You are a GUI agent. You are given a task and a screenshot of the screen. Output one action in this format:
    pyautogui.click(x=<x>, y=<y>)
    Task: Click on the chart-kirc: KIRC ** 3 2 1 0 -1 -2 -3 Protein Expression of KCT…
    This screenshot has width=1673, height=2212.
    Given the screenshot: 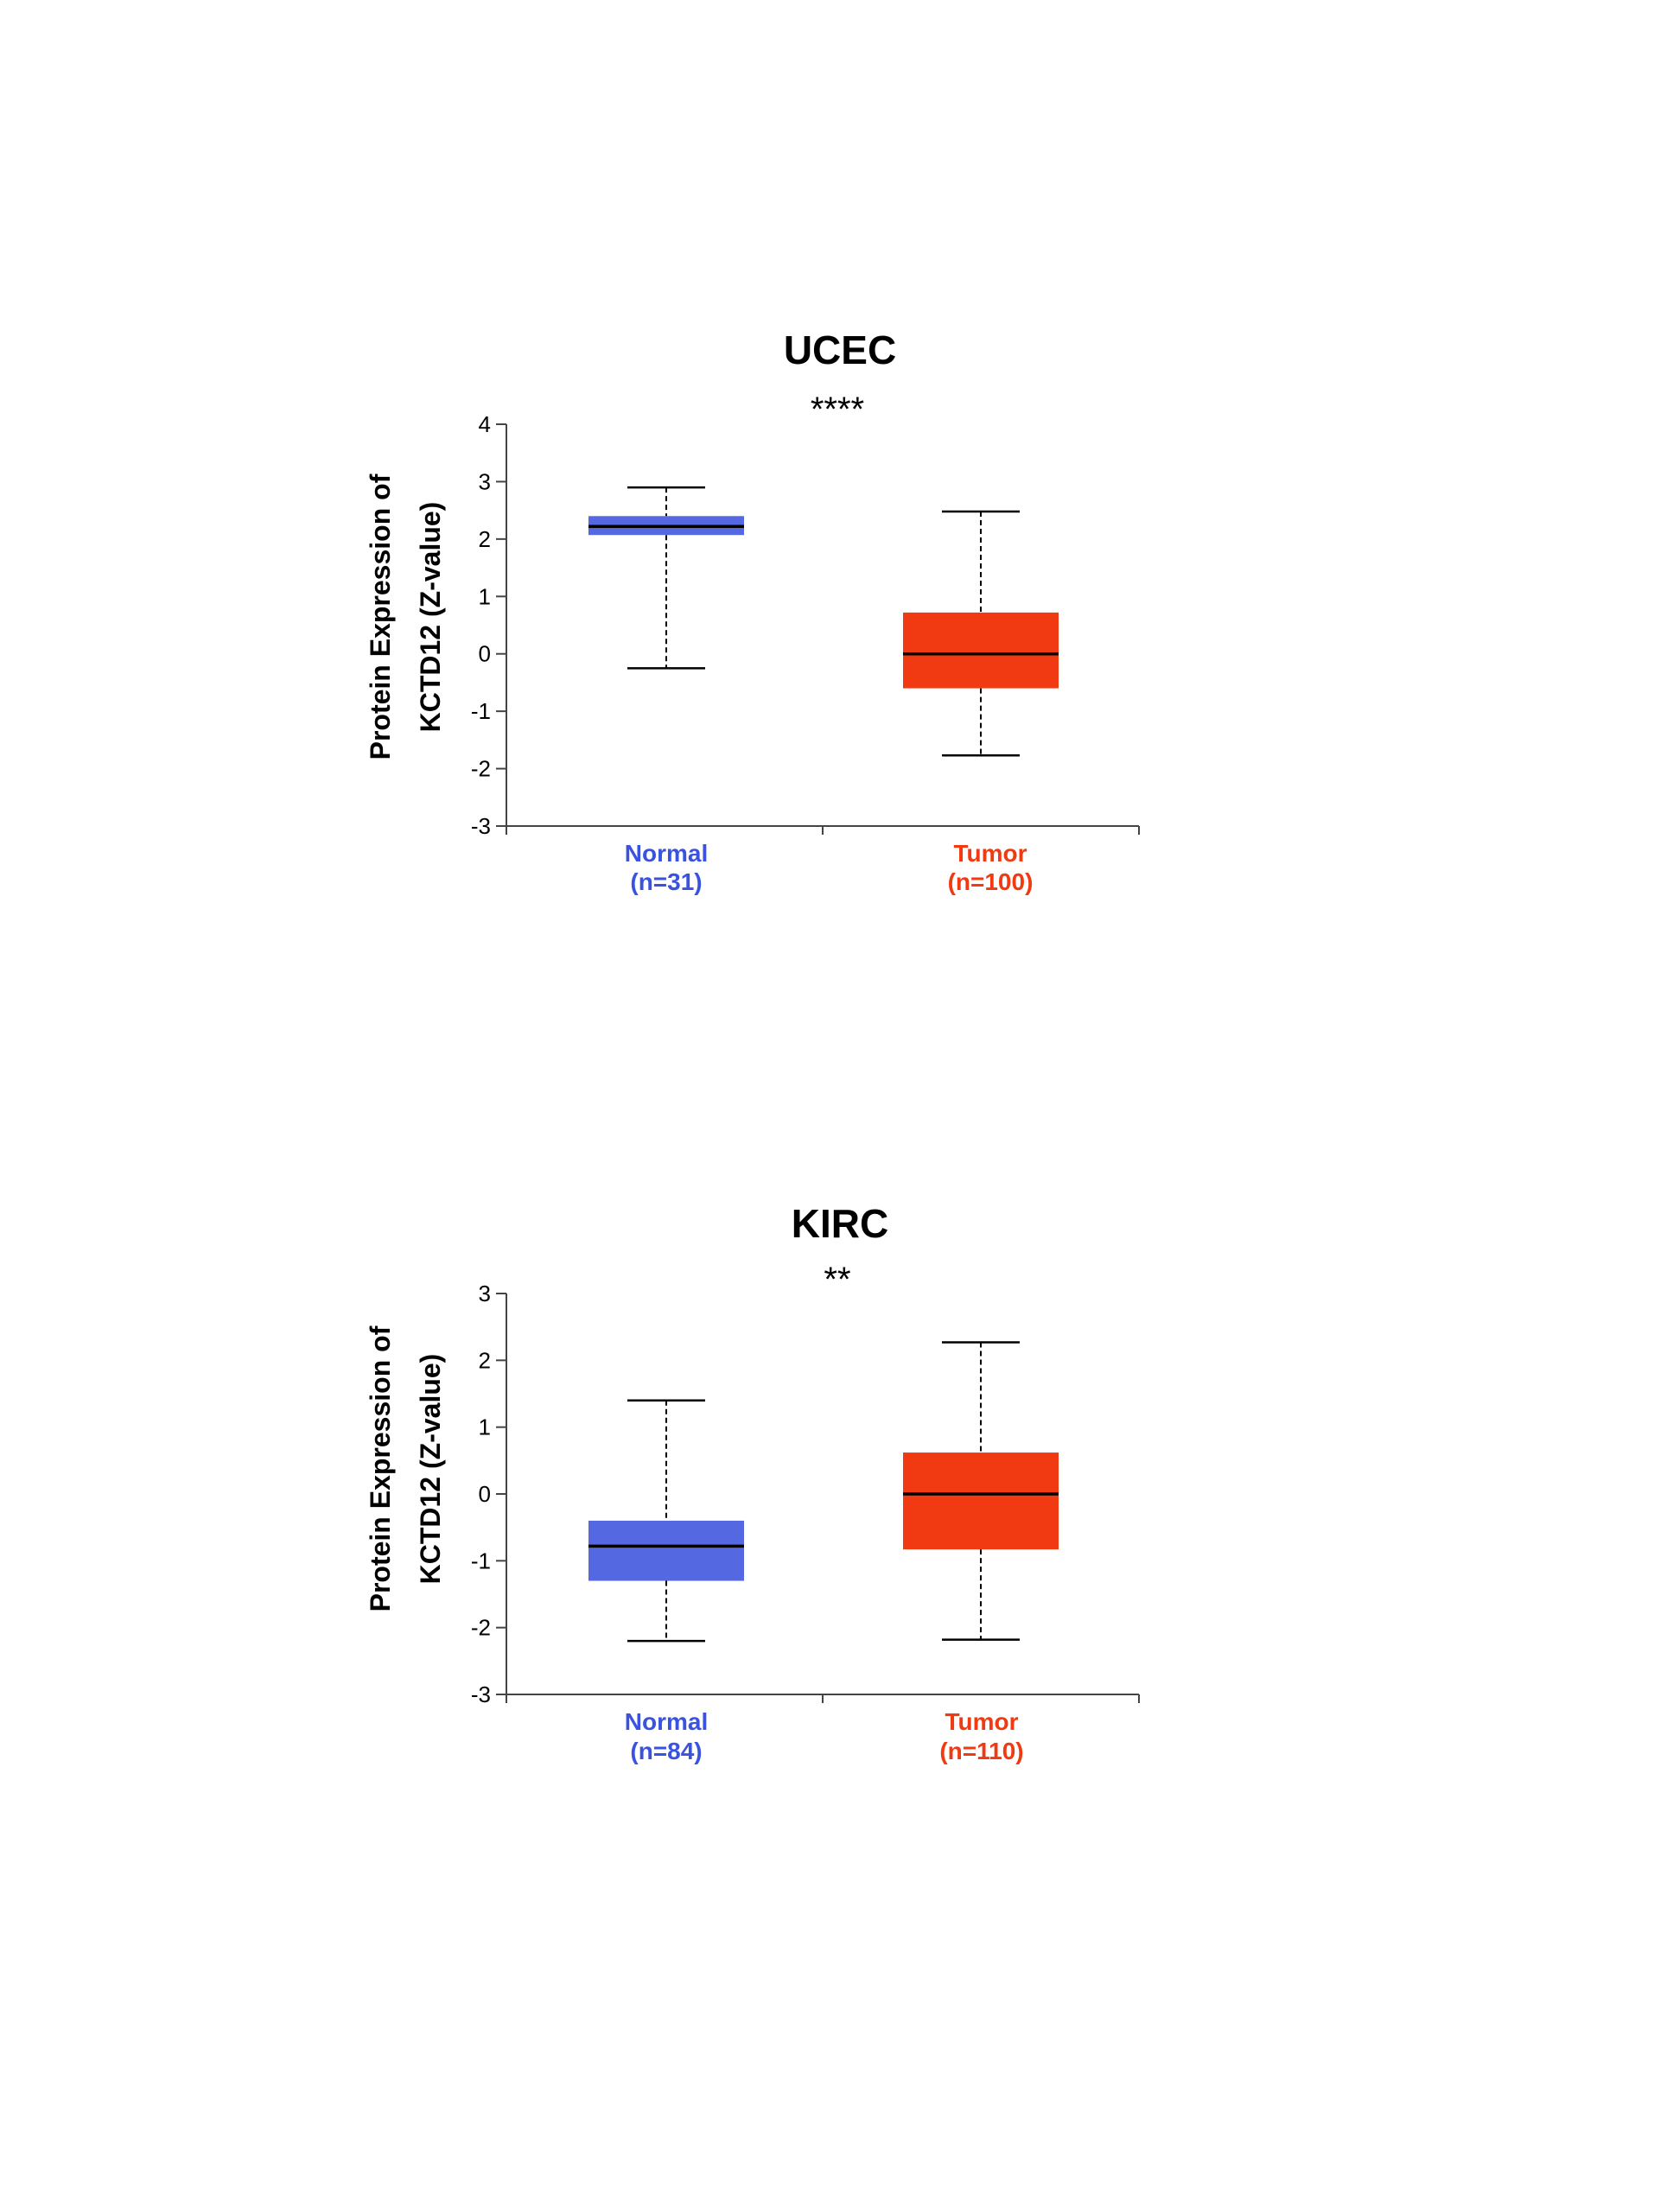 What is the action you would take?
    pyautogui.click(x=752, y=1482)
    